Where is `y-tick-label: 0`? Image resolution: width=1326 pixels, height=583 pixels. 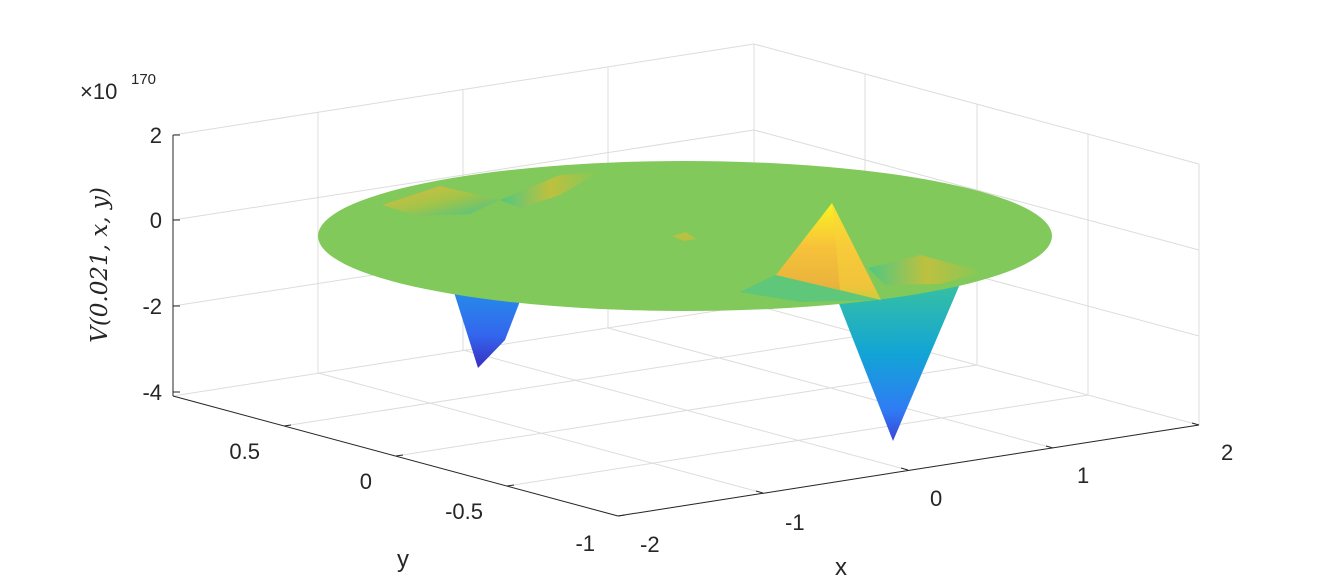
y-tick-label: 0 is located at coordinates (366, 481).